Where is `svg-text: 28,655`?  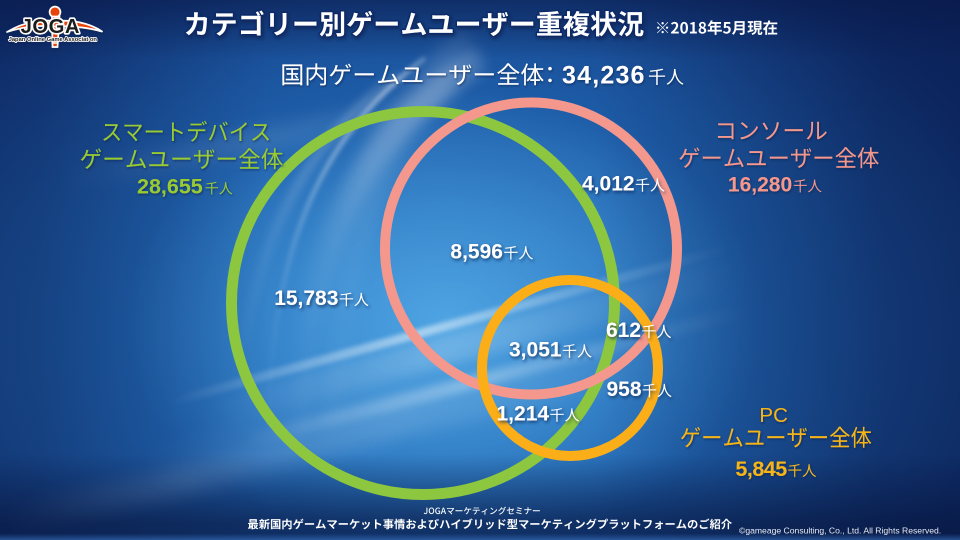 svg-text: 28,655 is located at coordinates (170, 187).